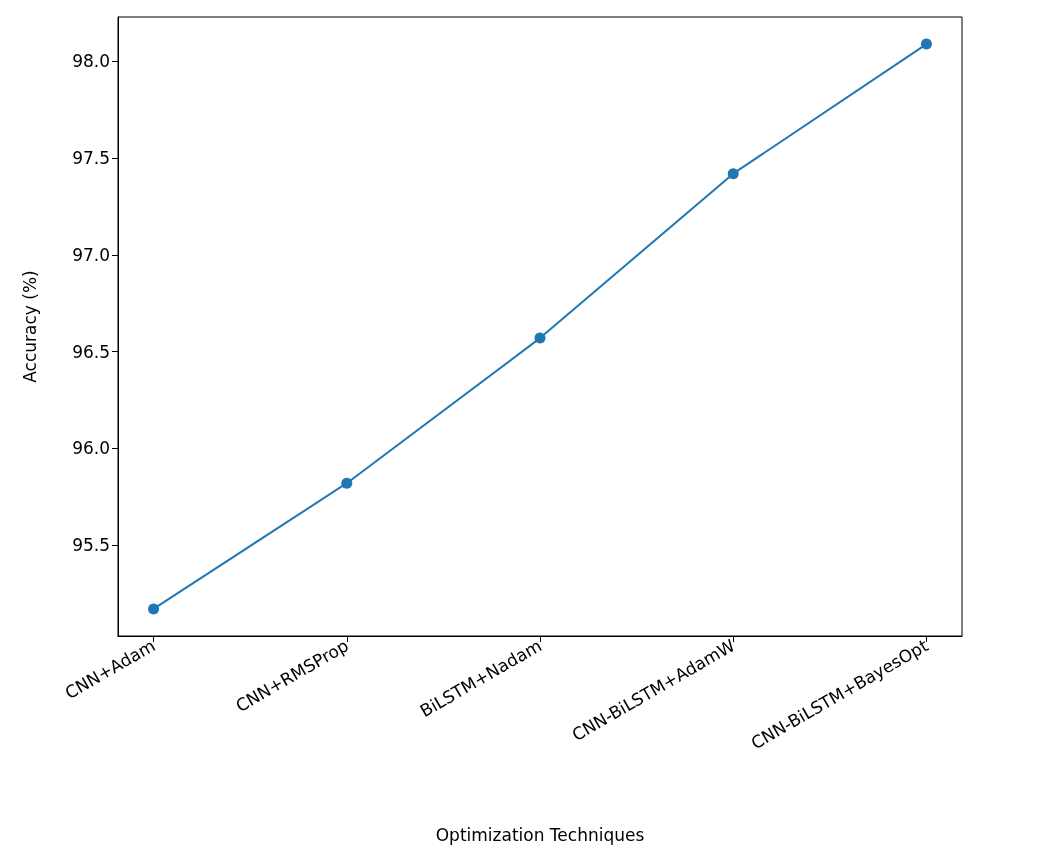 This screenshot has height=856, width=1051. I want to click on y-axis-title: Accuracy (%), so click(29, 326).